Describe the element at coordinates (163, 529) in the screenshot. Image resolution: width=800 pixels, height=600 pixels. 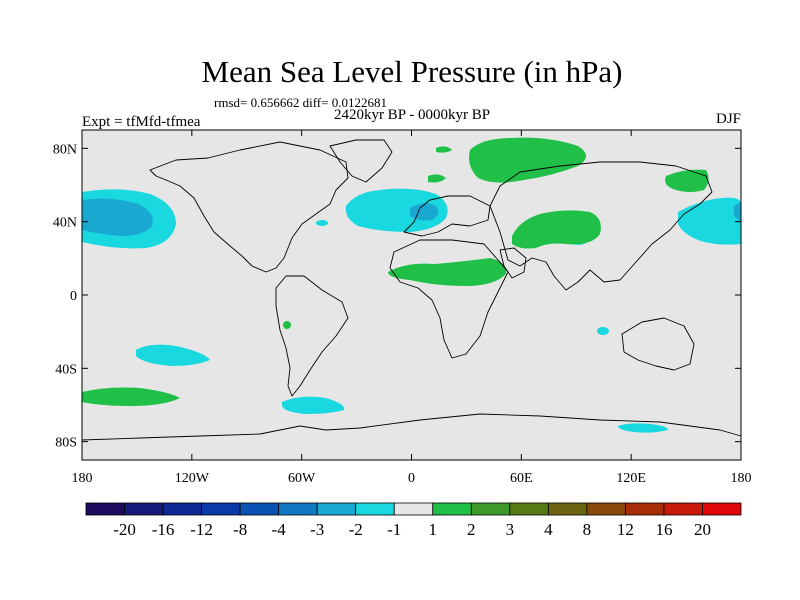
I see `colorbar-label: -16` at that location.